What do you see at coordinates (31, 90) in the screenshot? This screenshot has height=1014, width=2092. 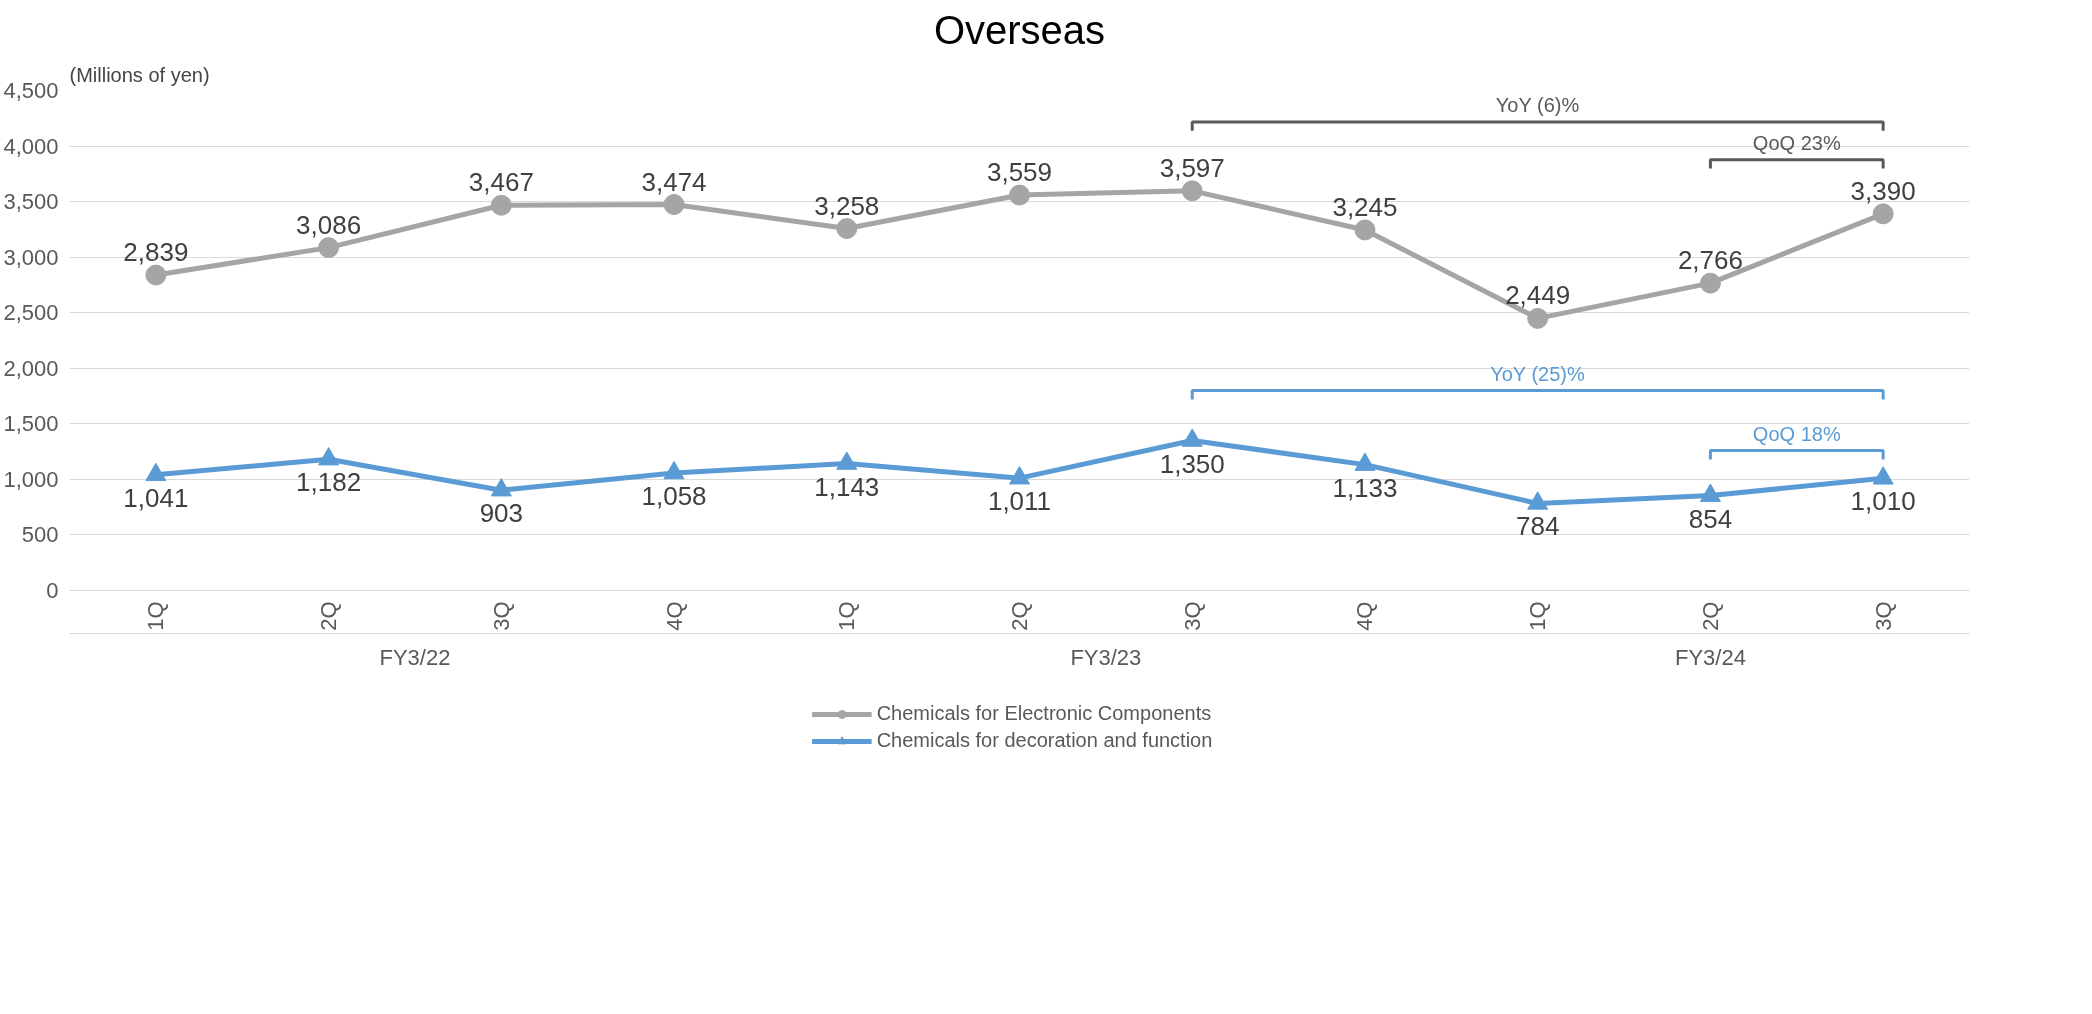 I see `y-tick-label: 4,500` at bounding box center [31, 90].